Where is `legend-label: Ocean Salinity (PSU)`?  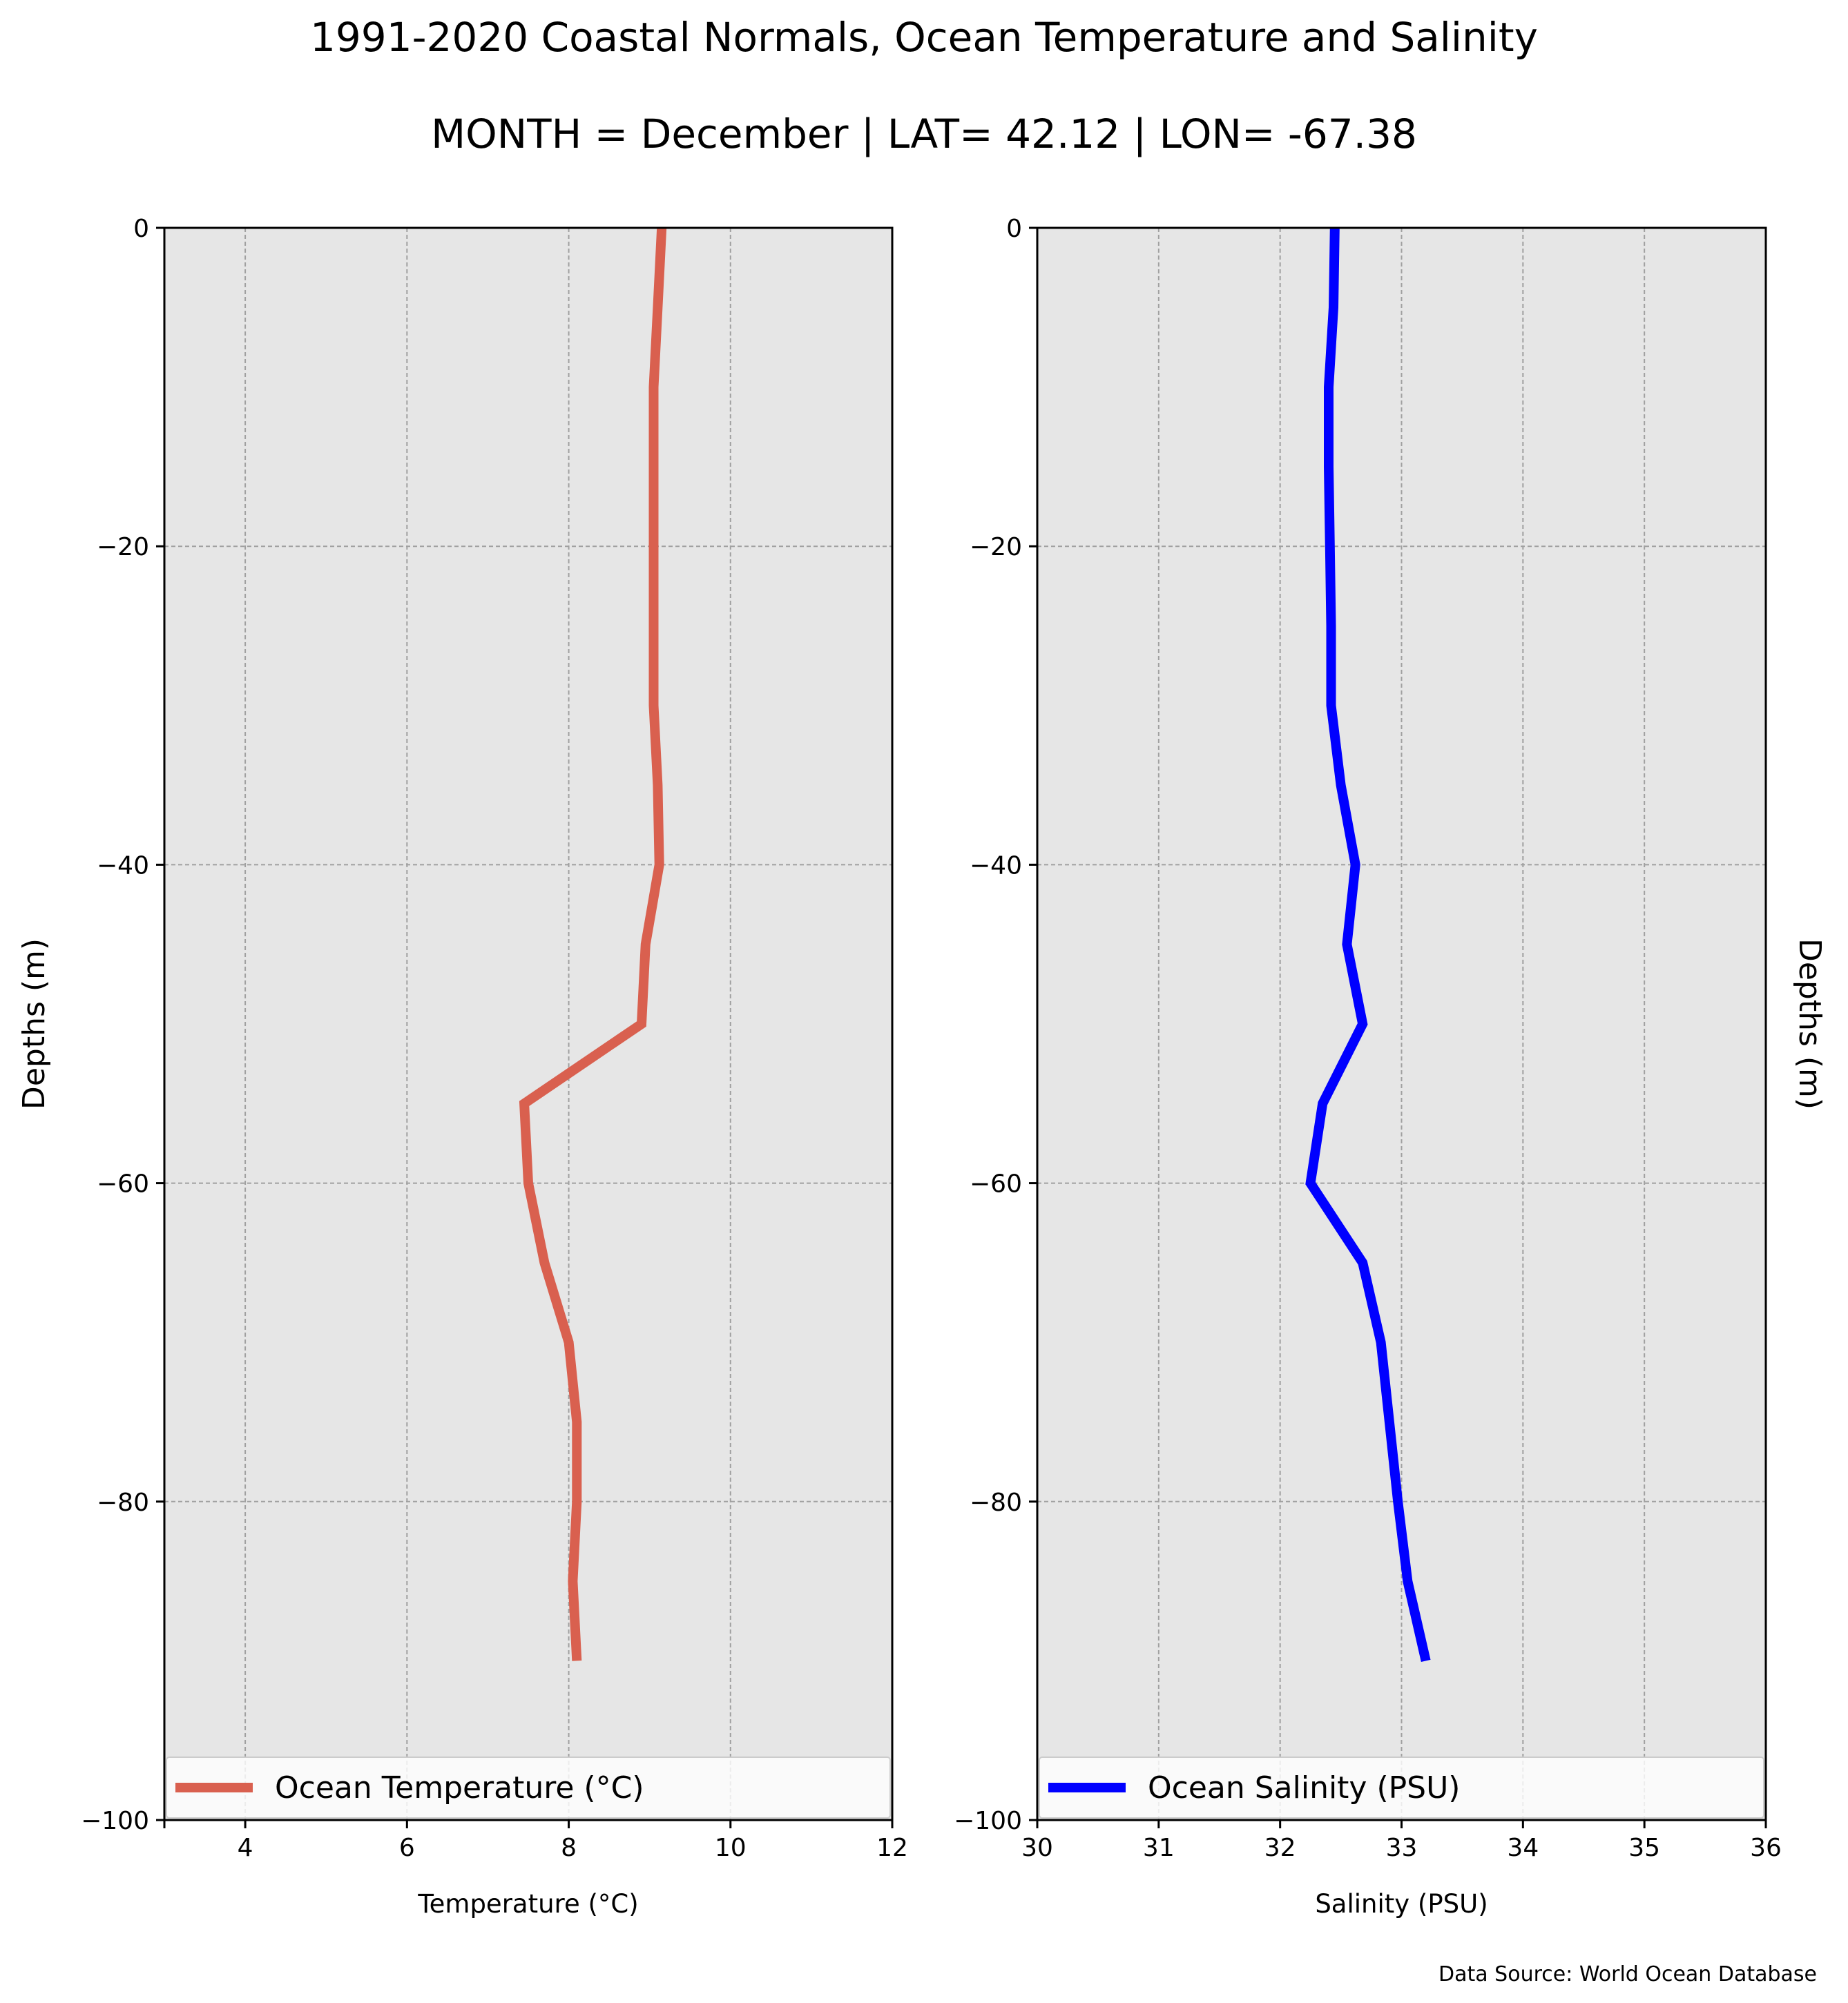
legend-label: Ocean Salinity (PSU) is located at coordinates (1304, 1788).